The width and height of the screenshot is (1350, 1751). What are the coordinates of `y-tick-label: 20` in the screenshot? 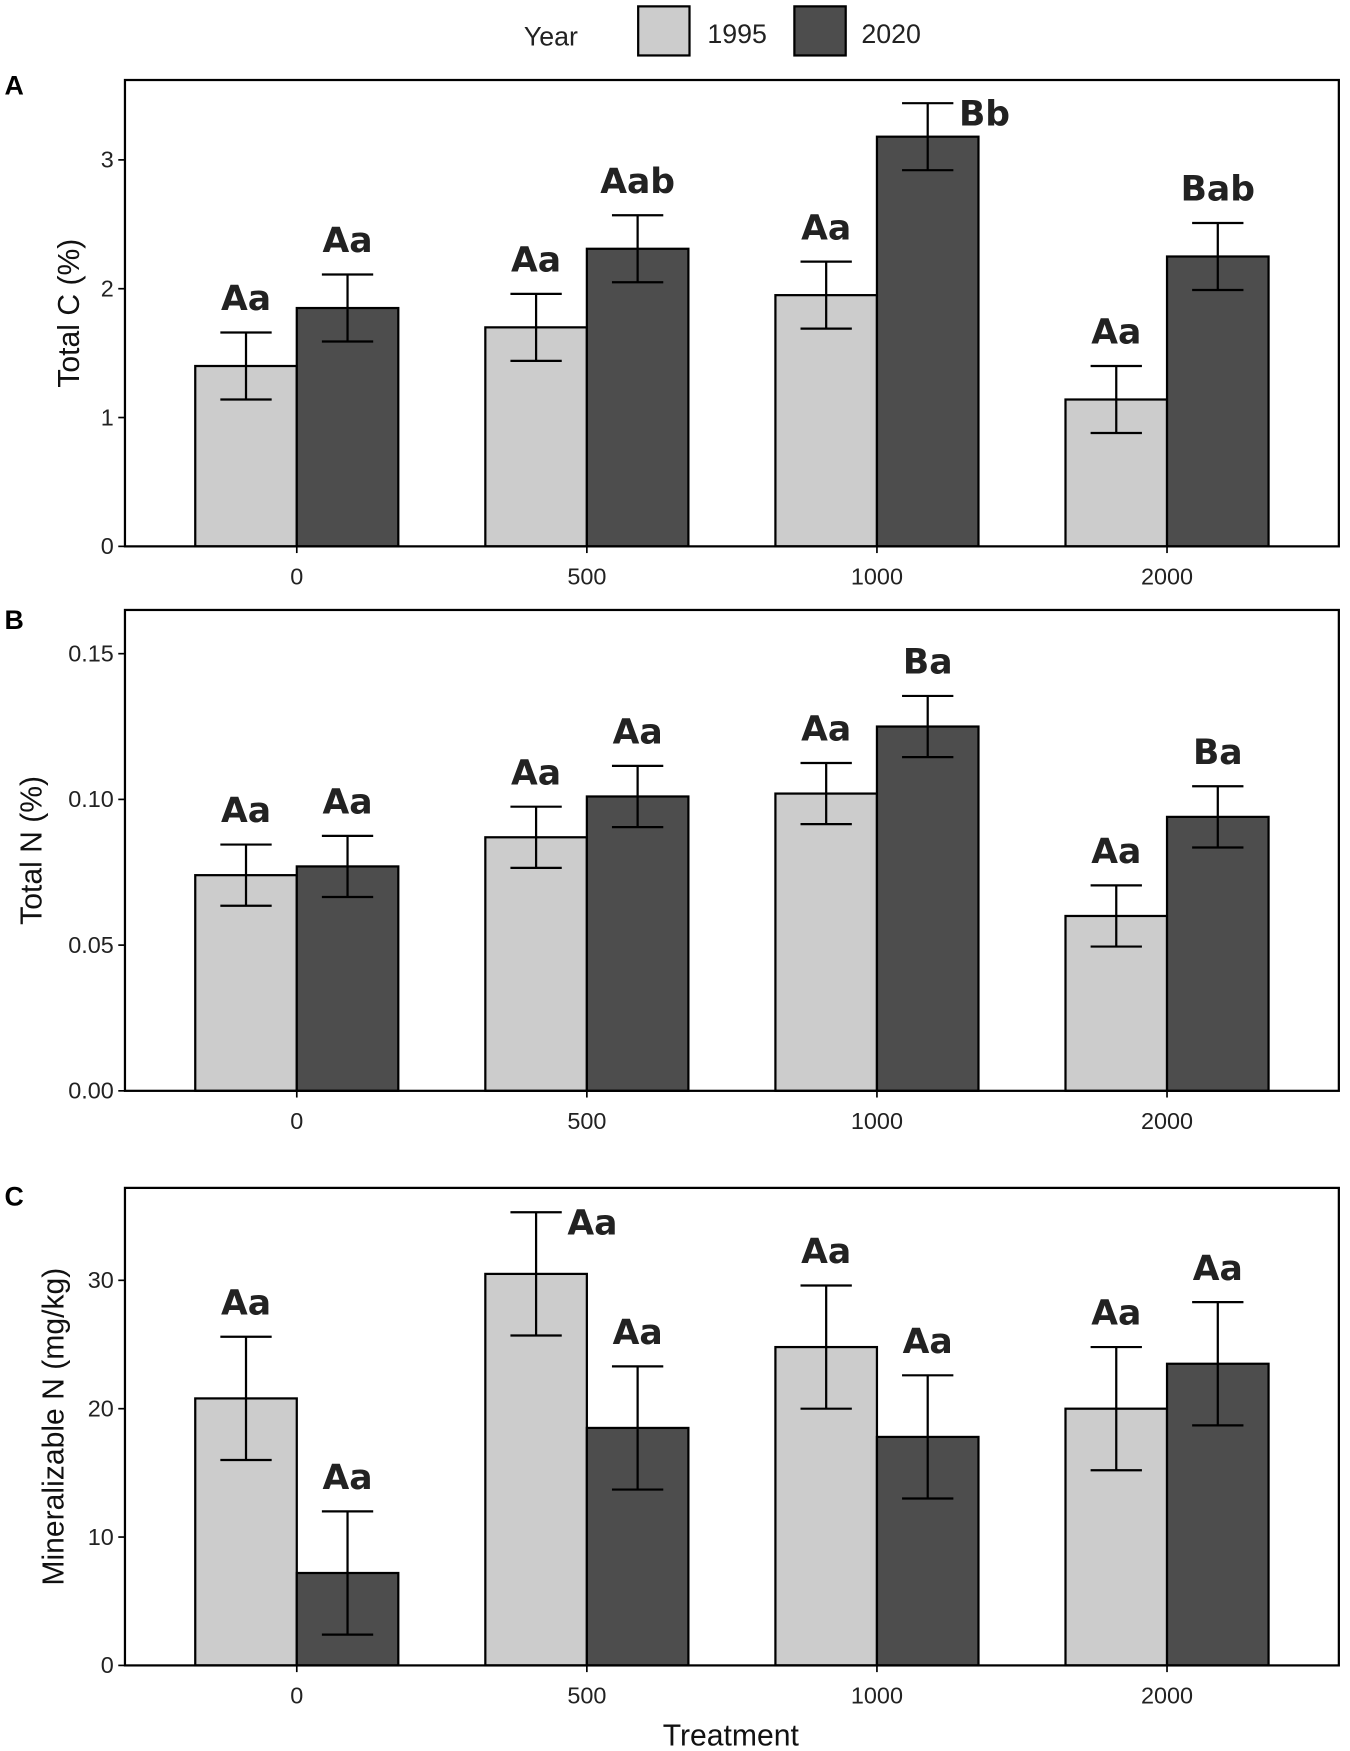 It's located at (101, 1408).